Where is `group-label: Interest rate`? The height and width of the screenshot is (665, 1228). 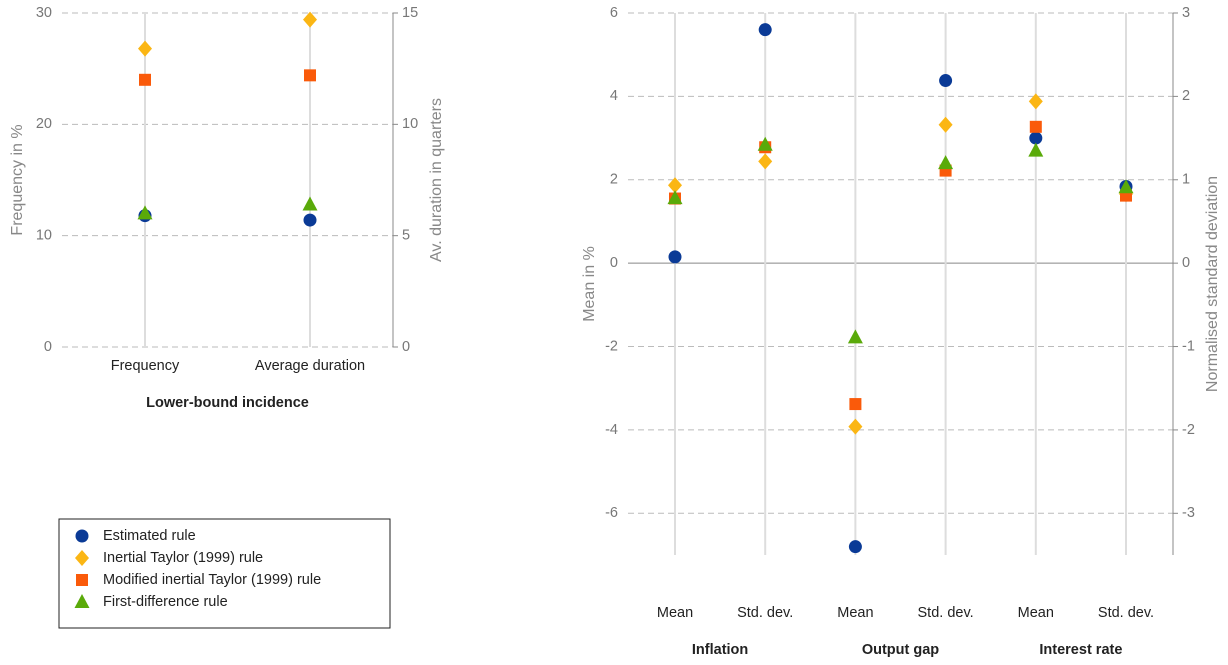
group-label: Interest rate is located at coordinates (1080, 650).